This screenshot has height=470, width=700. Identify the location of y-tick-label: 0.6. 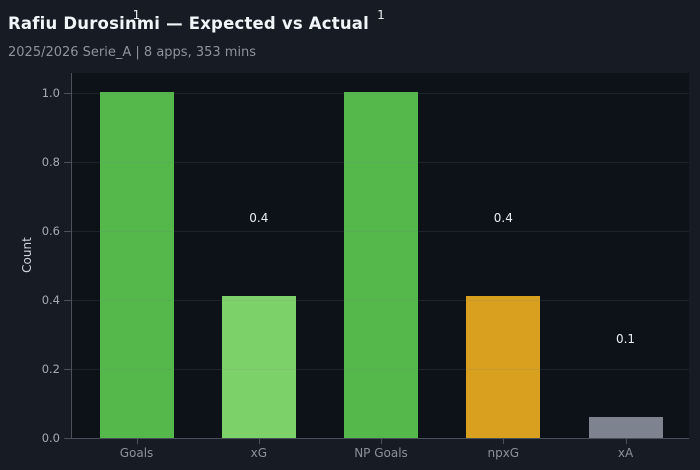
(50, 230).